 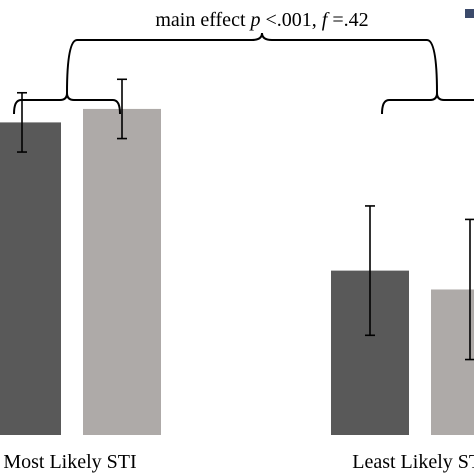 What do you see at coordinates (413, 462) in the screenshot?
I see `category-label-least-likely-sti: Least Likely STI` at bounding box center [413, 462].